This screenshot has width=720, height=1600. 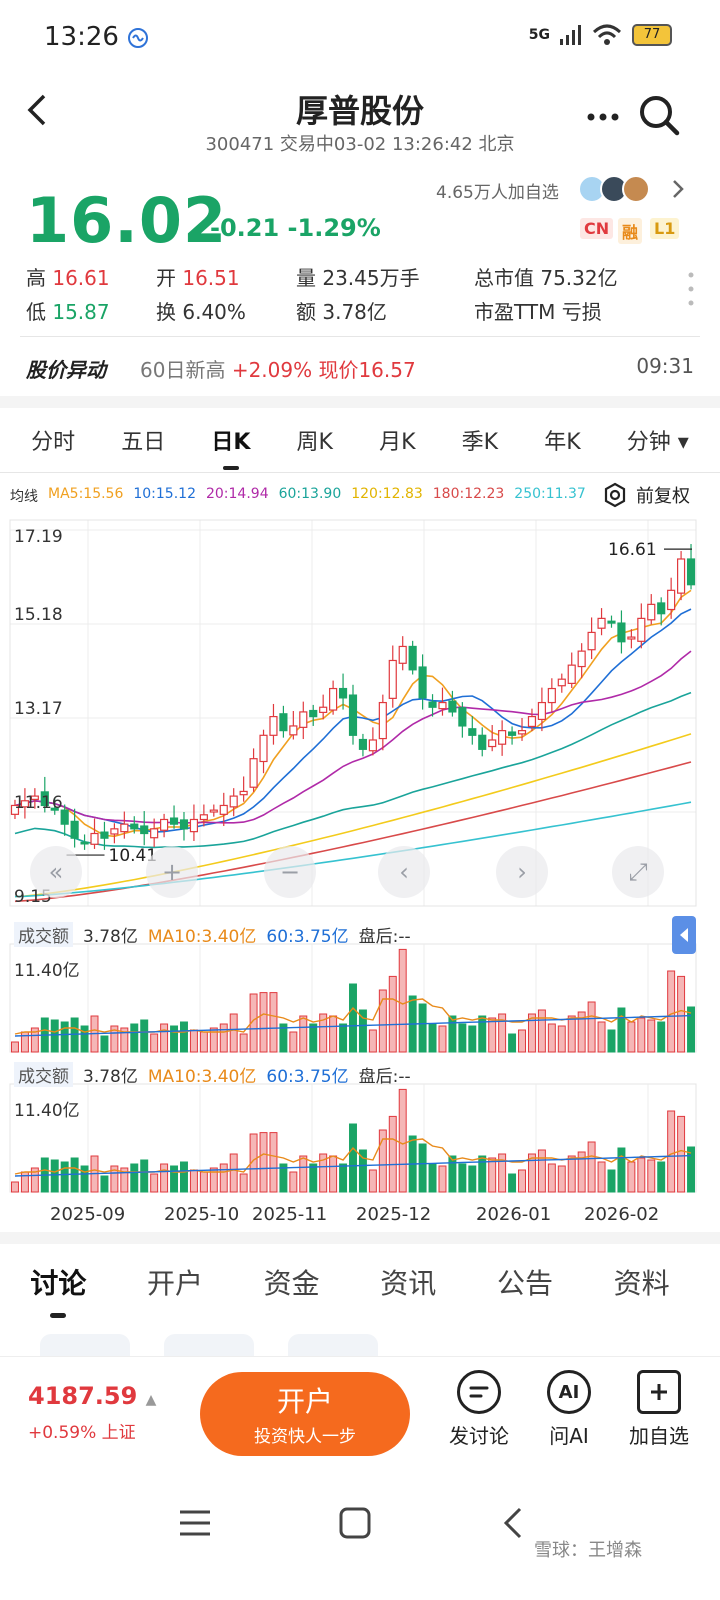 I want to click on zoom-out-button: −, so click(x=290, y=872).